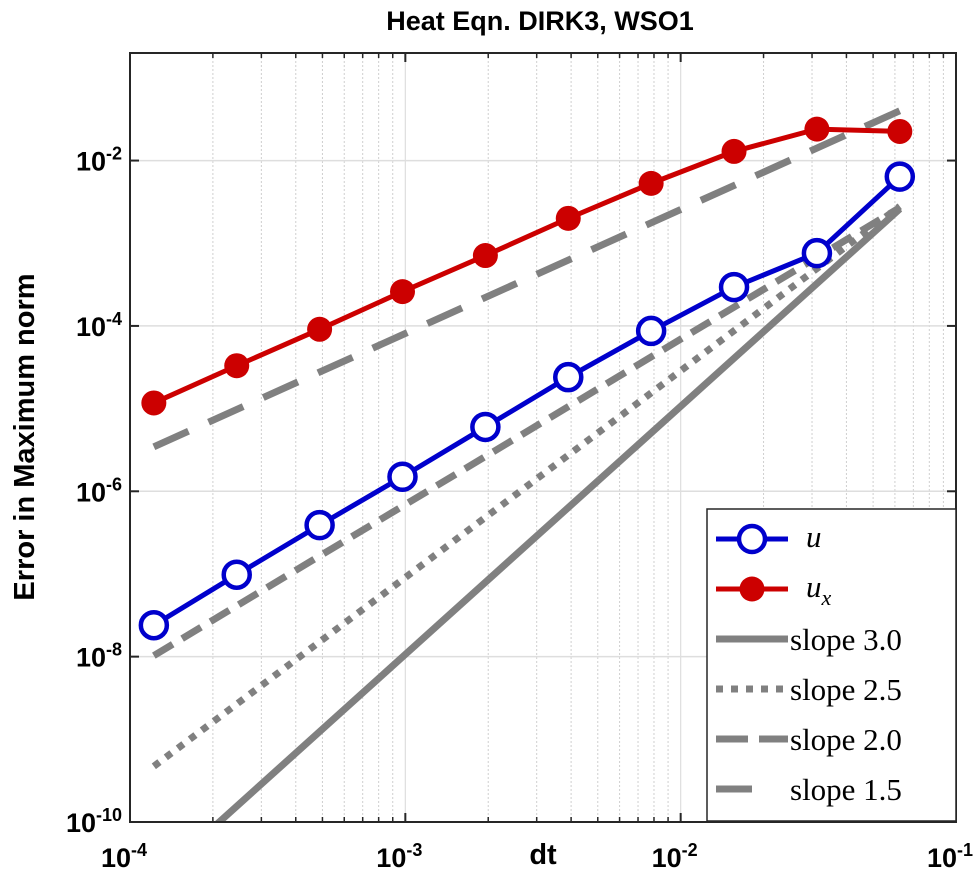  What do you see at coordinates (819, 589) in the screenshot?
I see `legend-label: ux` at bounding box center [819, 589].